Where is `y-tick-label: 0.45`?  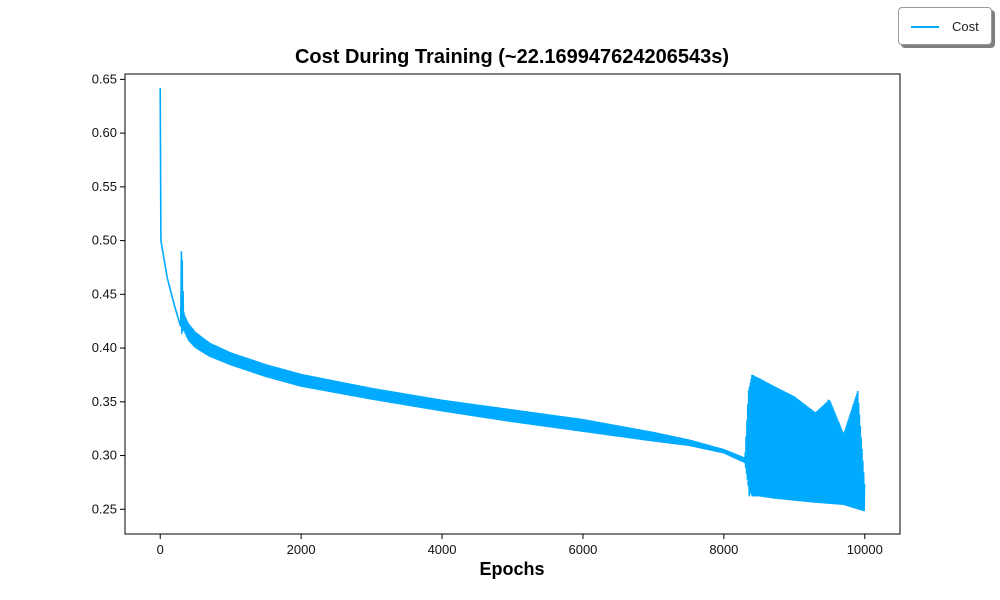 y-tick-label: 0.45 is located at coordinates (104, 293).